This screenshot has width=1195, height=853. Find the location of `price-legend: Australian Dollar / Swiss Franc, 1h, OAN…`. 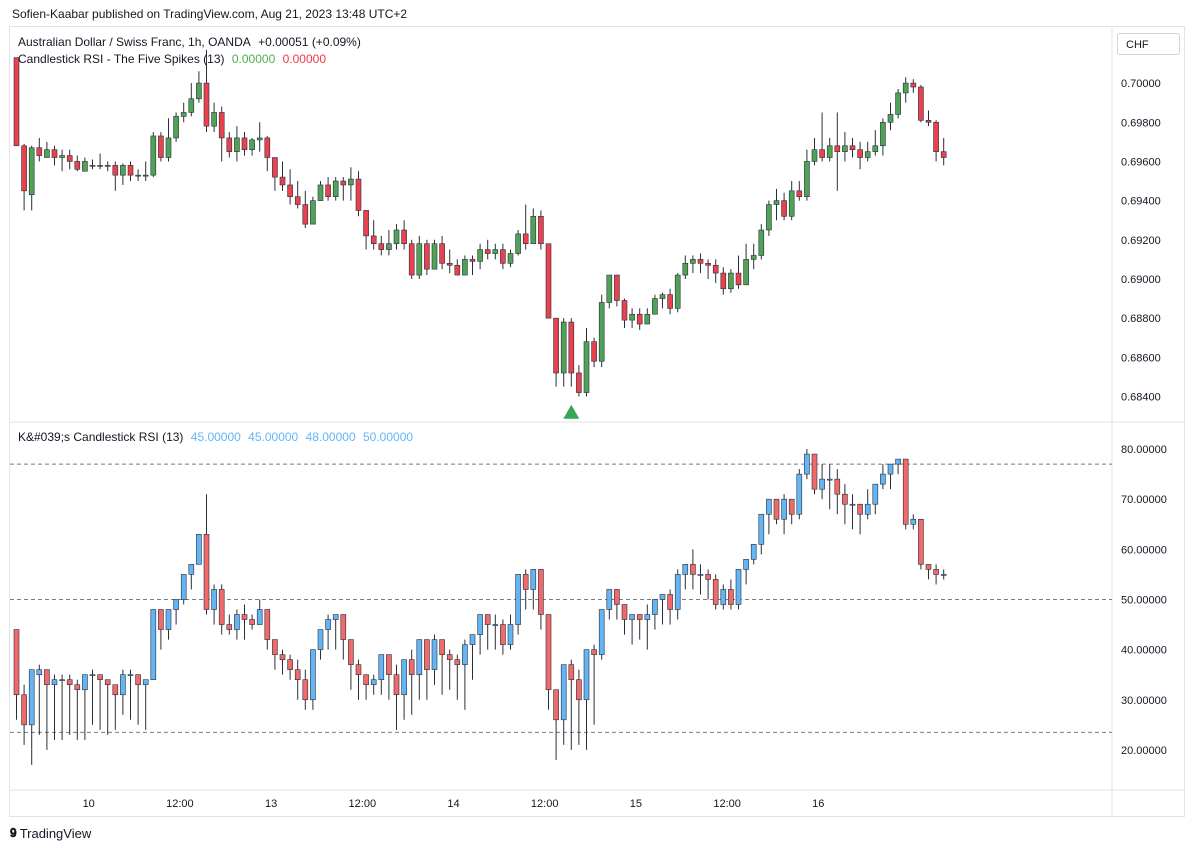

price-legend: Australian Dollar / Swiss Franc, 1h, OAN… is located at coordinates (191, 42).